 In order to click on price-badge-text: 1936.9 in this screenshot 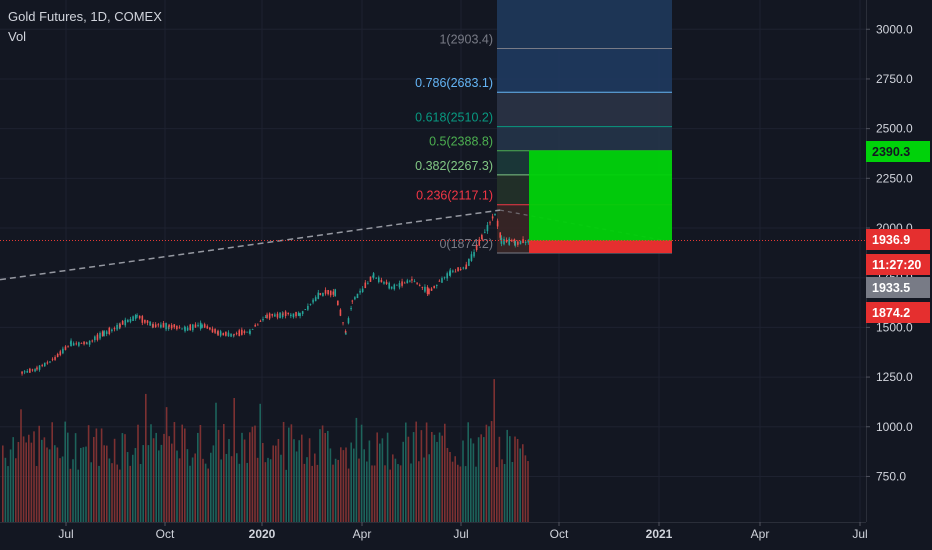, I will do `click(891, 240)`.